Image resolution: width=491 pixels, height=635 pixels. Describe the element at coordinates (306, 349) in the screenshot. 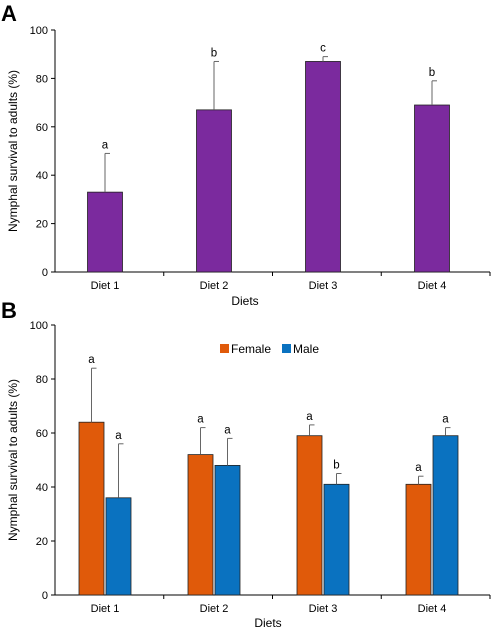

I see `legend-label-male: Male` at that location.